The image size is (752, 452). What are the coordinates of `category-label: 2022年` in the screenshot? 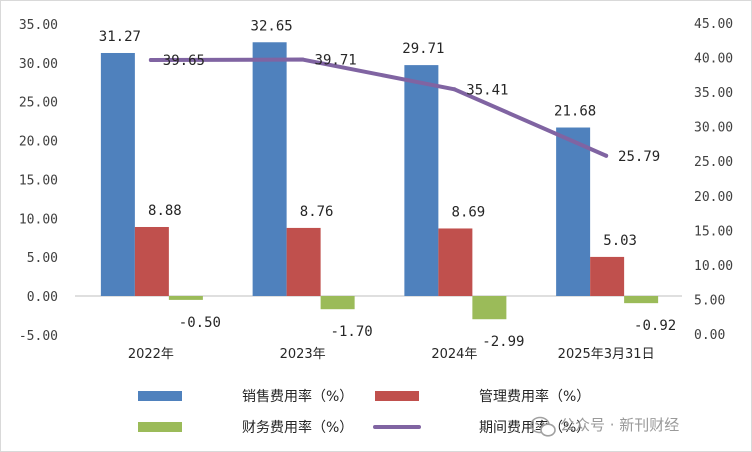 It's located at (151, 354).